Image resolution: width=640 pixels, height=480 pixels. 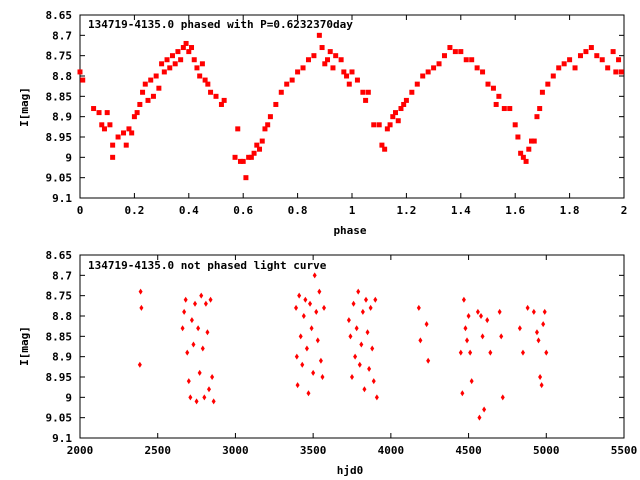 What do you see at coordinates (80, 450) in the screenshot?
I see `x-tick-label: 2000` at bounding box center [80, 450].